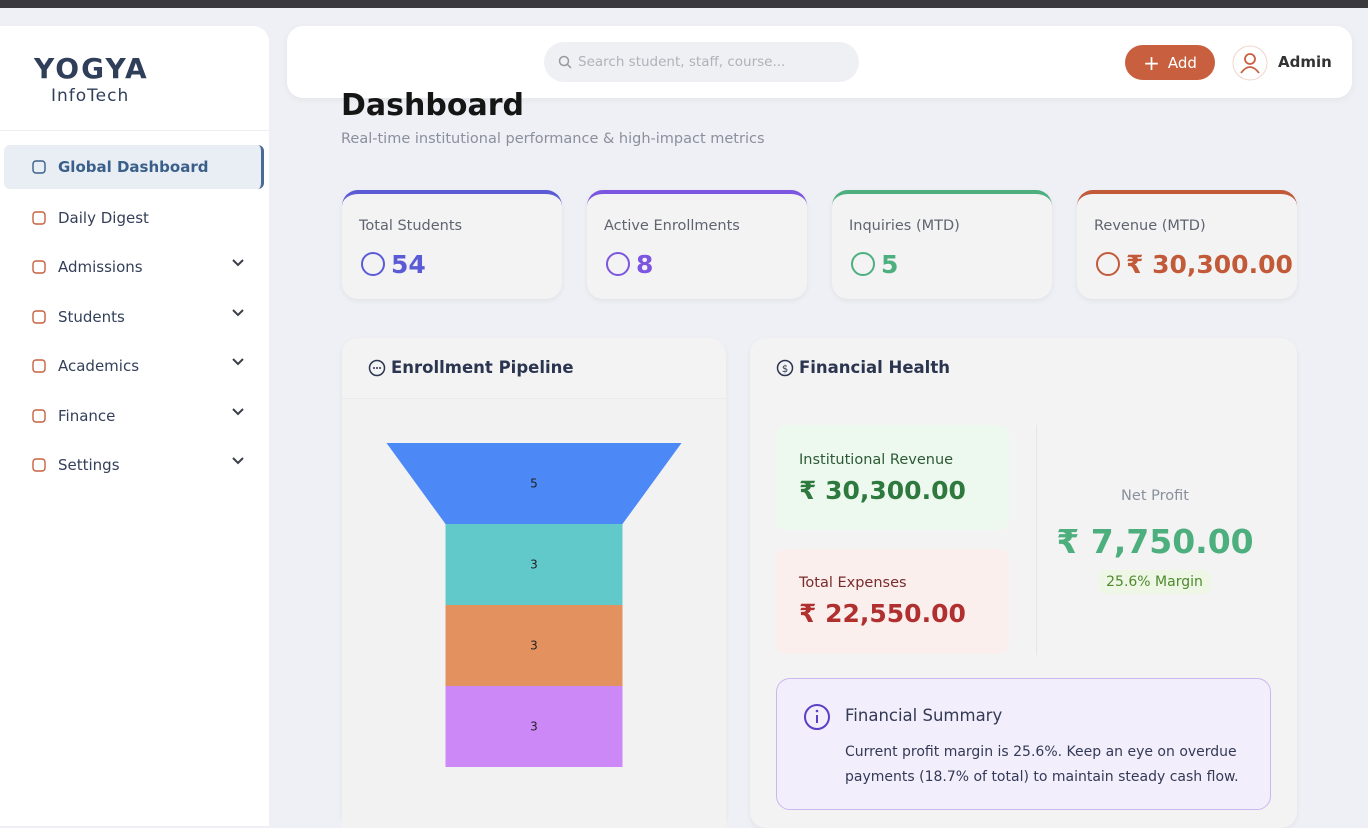 Image resolution: width=1368 pixels, height=828 pixels. What do you see at coordinates (645, 264) in the screenshot?
I see `stat-value: 8` at bounding box center [645, 264].